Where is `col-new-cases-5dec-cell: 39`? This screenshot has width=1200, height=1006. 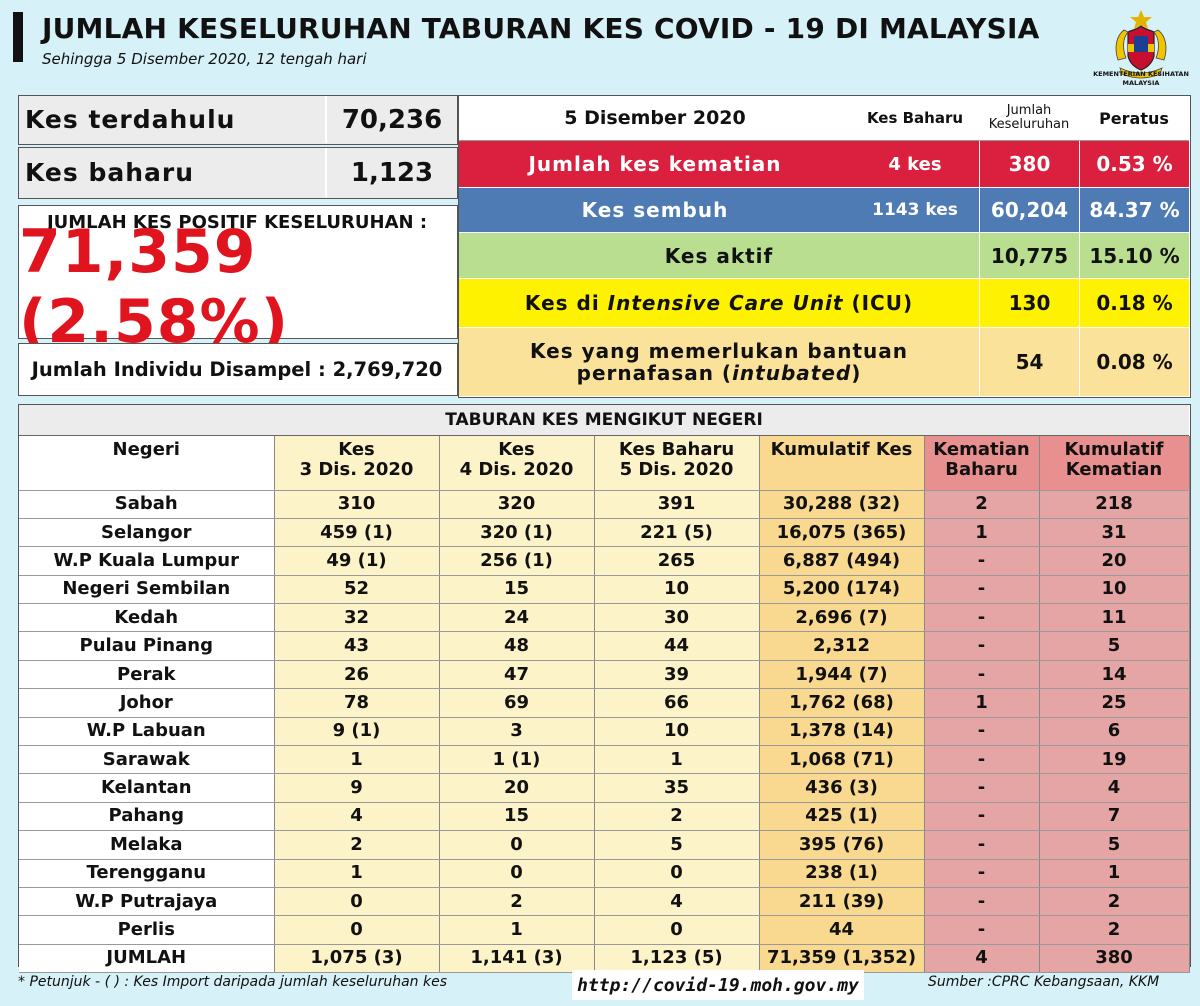
col-new-cases-5dec-cell: 39 is located at coordinates (677, 675).